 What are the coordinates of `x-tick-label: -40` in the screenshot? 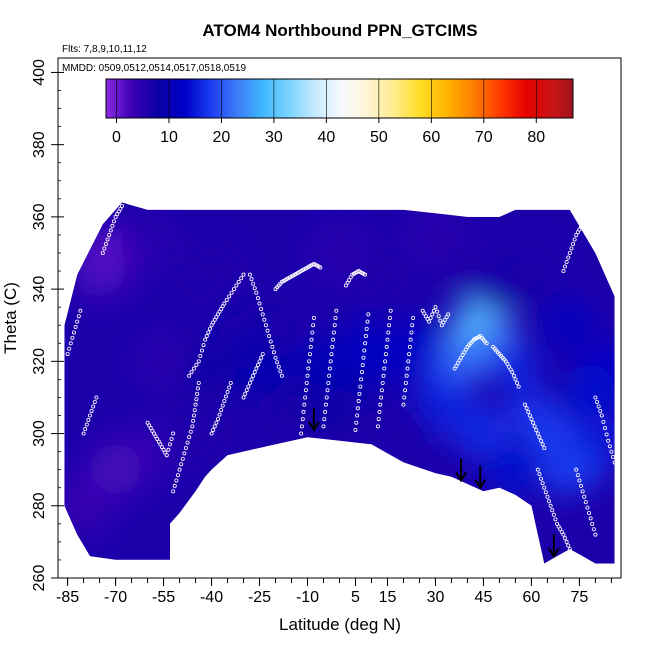 It's located at (211, 597).